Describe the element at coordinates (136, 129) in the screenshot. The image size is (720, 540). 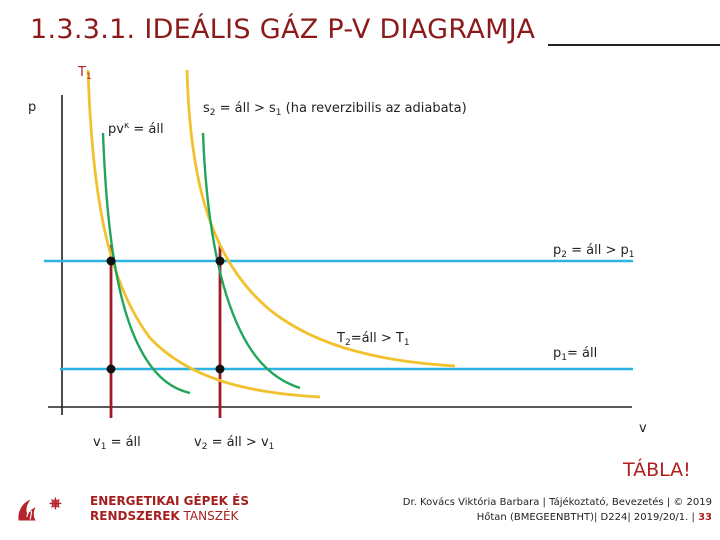
I see `adiabat-equation-label: pvκ = áll` at that location.